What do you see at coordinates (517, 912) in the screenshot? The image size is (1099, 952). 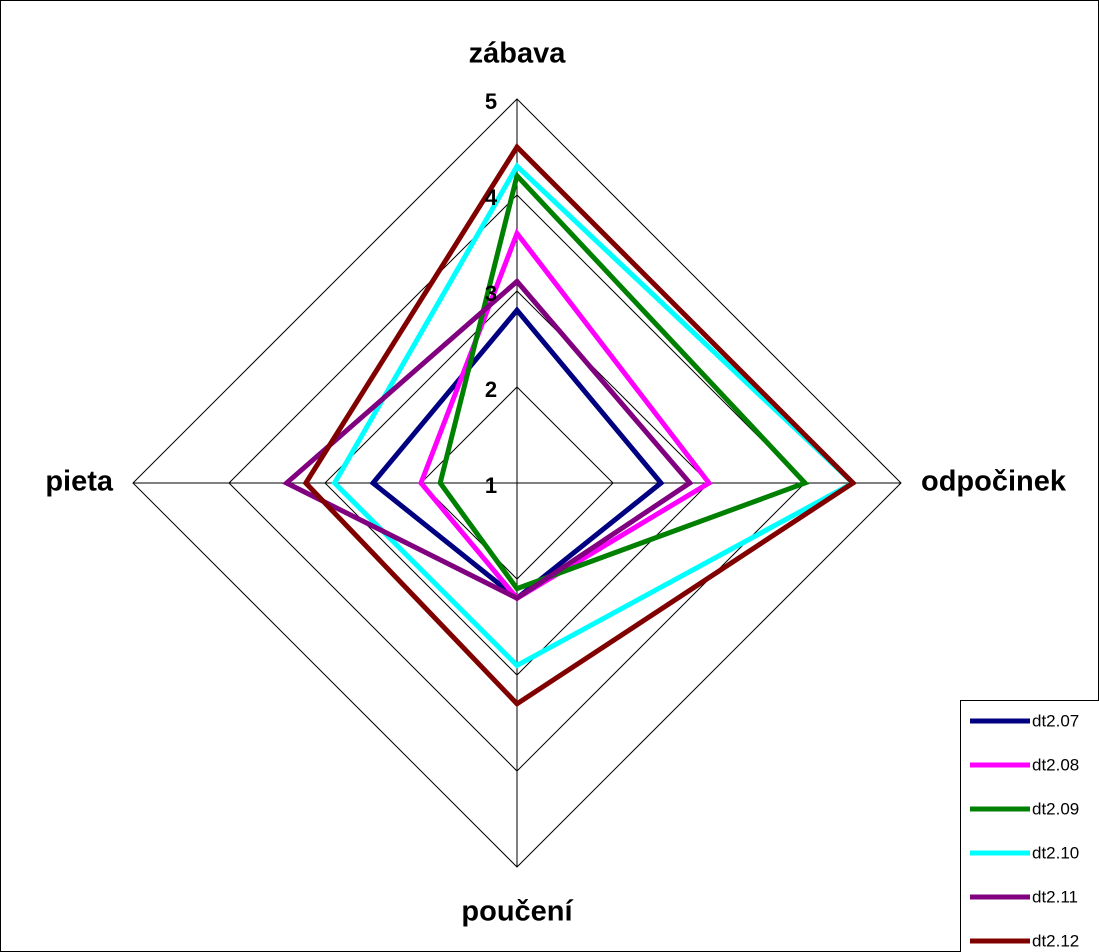 I see `category-label: poučení` at bounding box center [517, 912].